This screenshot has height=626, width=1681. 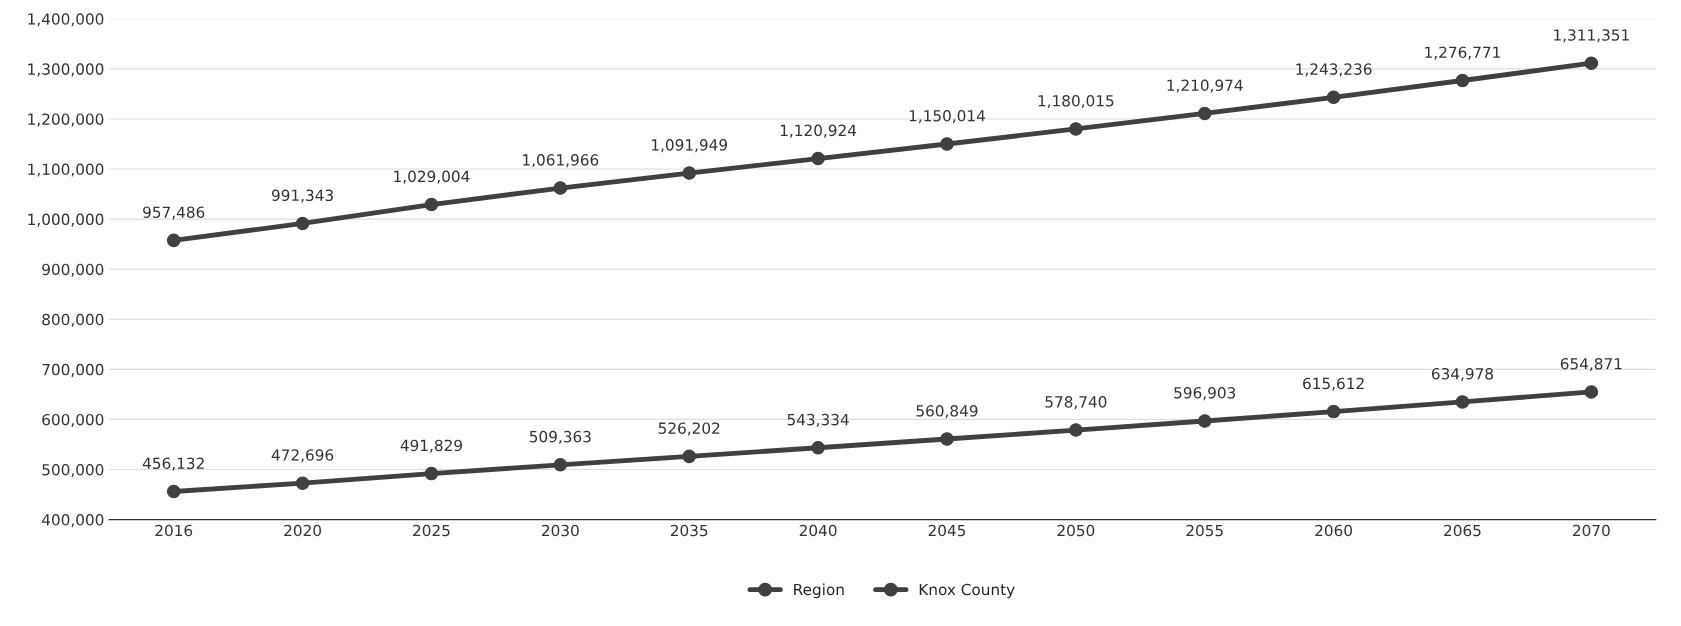 What do you see at coordinates (947, 117) in the screenshot?
I see `data-label: 1,150,014` at bounding box center [947, 117].